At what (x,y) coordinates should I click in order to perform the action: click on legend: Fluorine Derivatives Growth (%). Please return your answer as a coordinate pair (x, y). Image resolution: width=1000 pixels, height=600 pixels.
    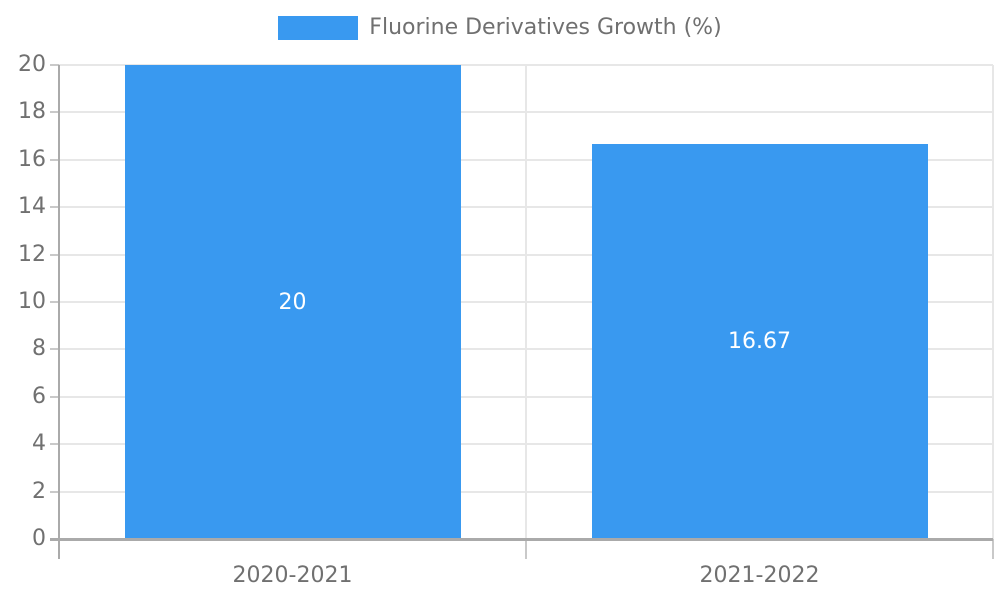
    Looking at the image, I should click on (500, 27).